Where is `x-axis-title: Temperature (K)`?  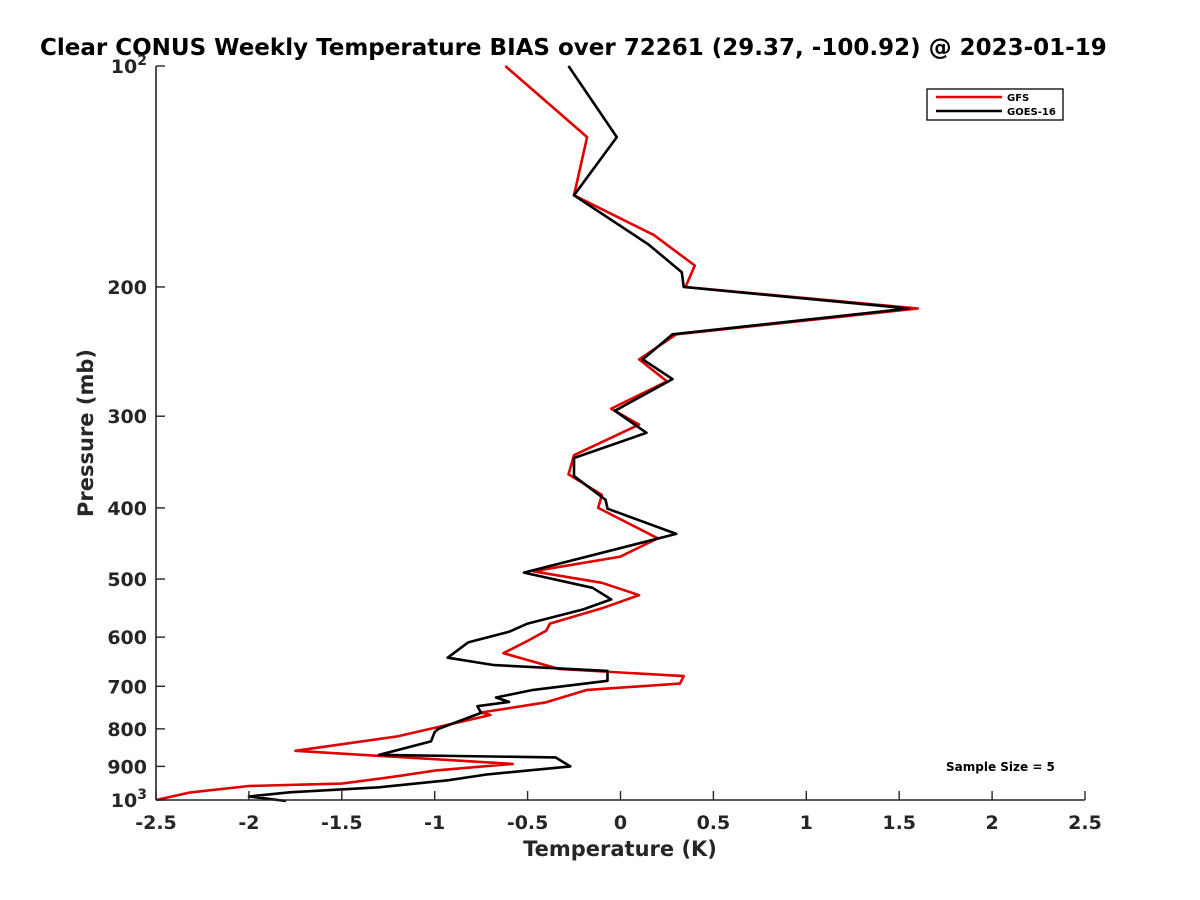
x-axis-title: Temperature (K) is located at coordinates (620, 849).